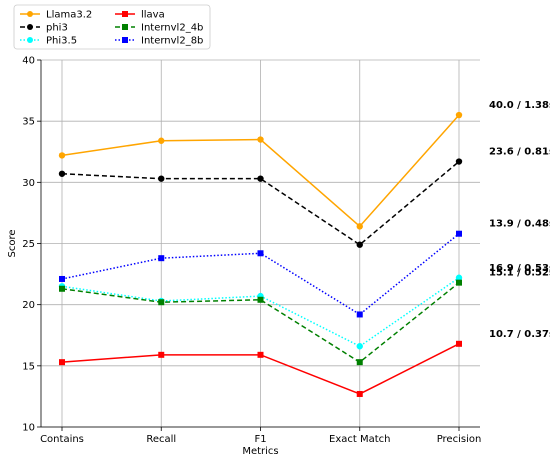 This screenshot has height=464, width=550. I want to click on legend-item: Llama3.2, so click(56, 15).